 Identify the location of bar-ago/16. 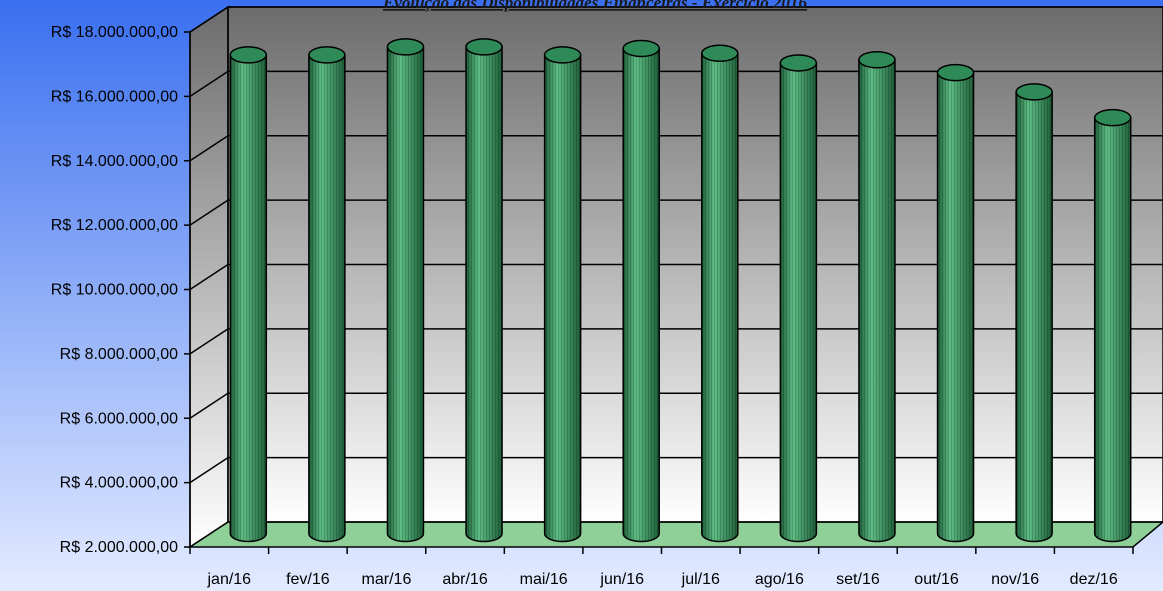
(798, 298).